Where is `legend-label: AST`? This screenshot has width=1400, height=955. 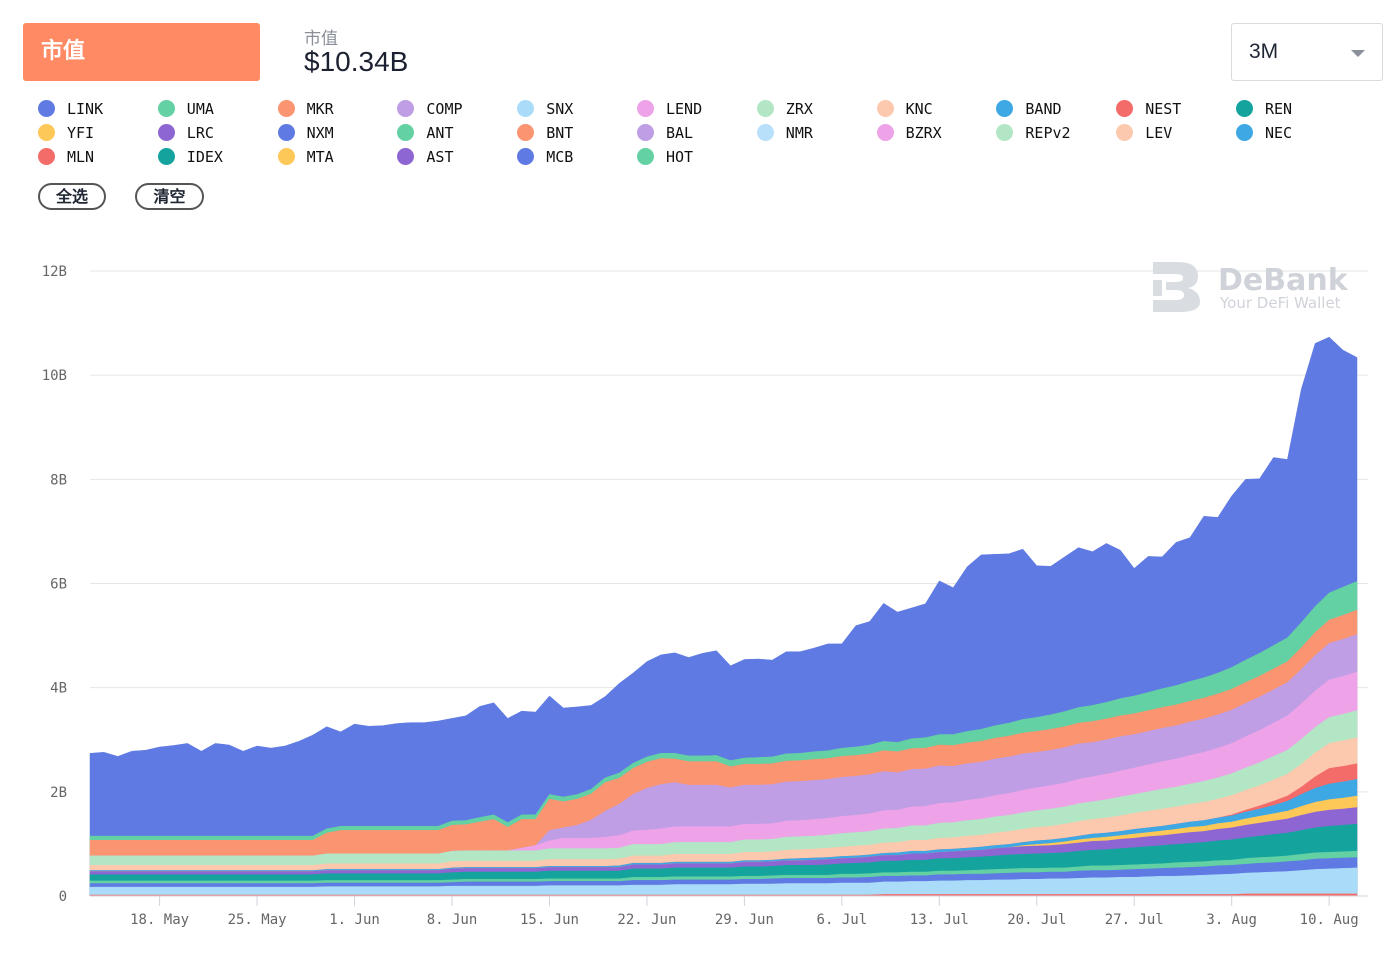 legend-label: AST is located at coordinates (440, 157).